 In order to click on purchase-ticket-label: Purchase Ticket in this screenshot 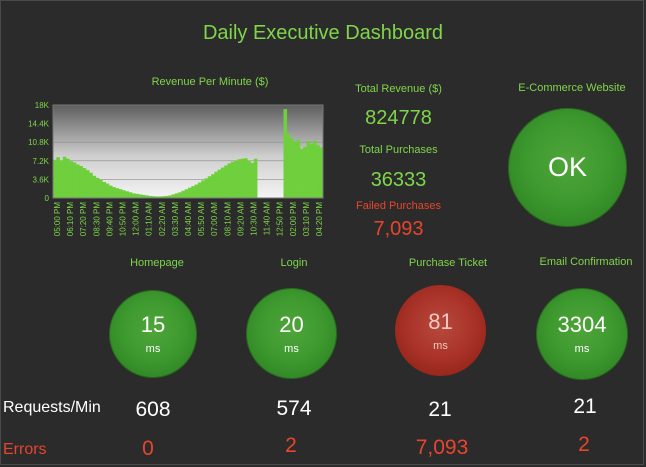, I will do `click(448, 263)`.